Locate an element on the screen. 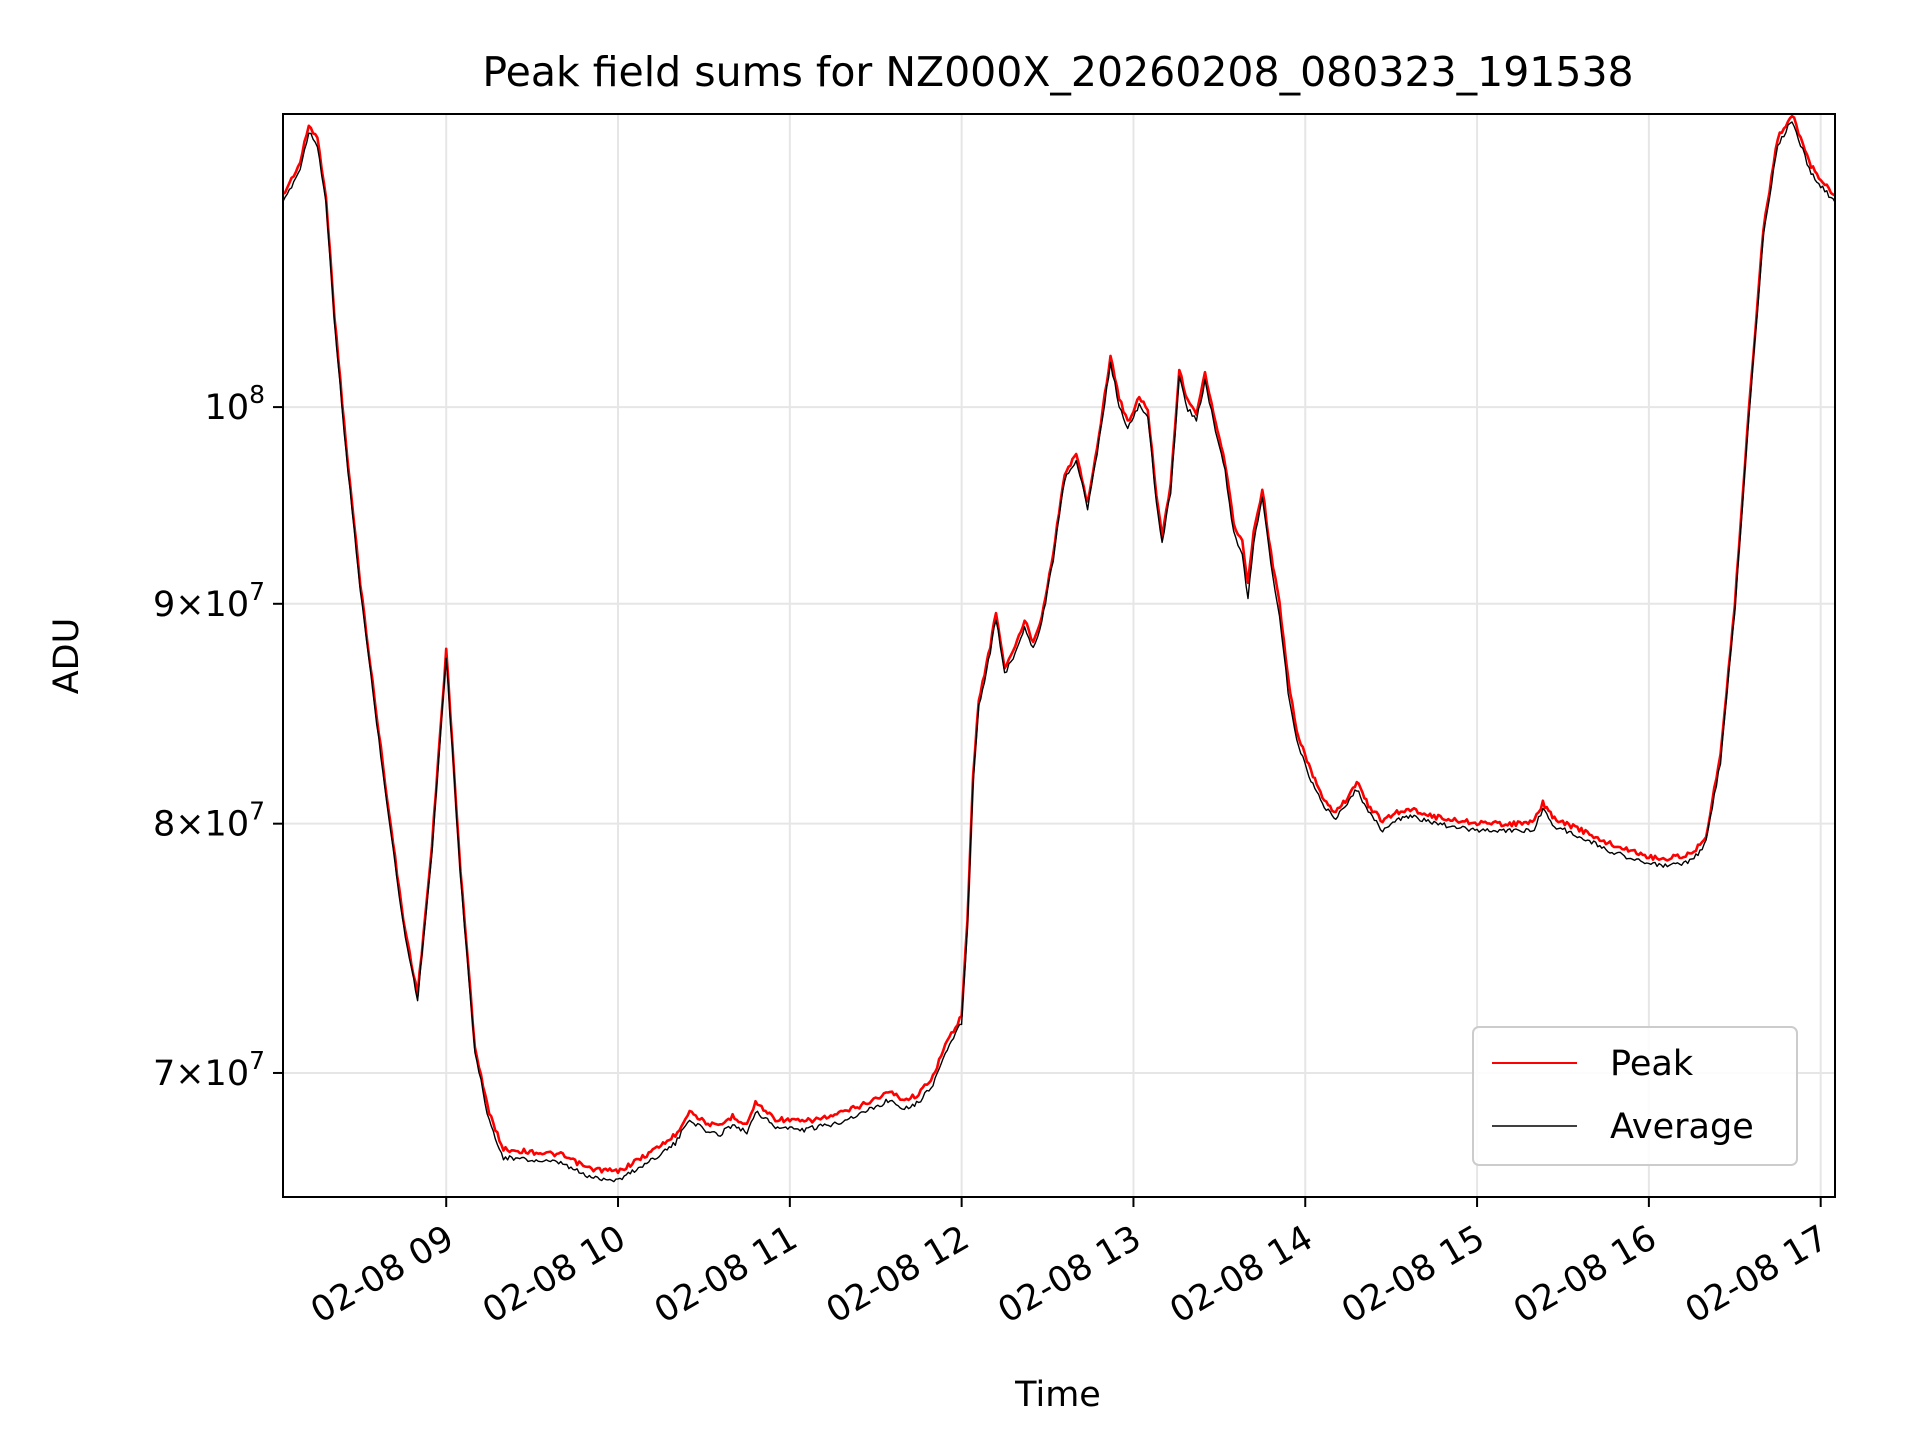 Image resolution: width=1920 pixels, height=1440 pixels. y-axis-label: ADU is located at coordinates (67, 656).